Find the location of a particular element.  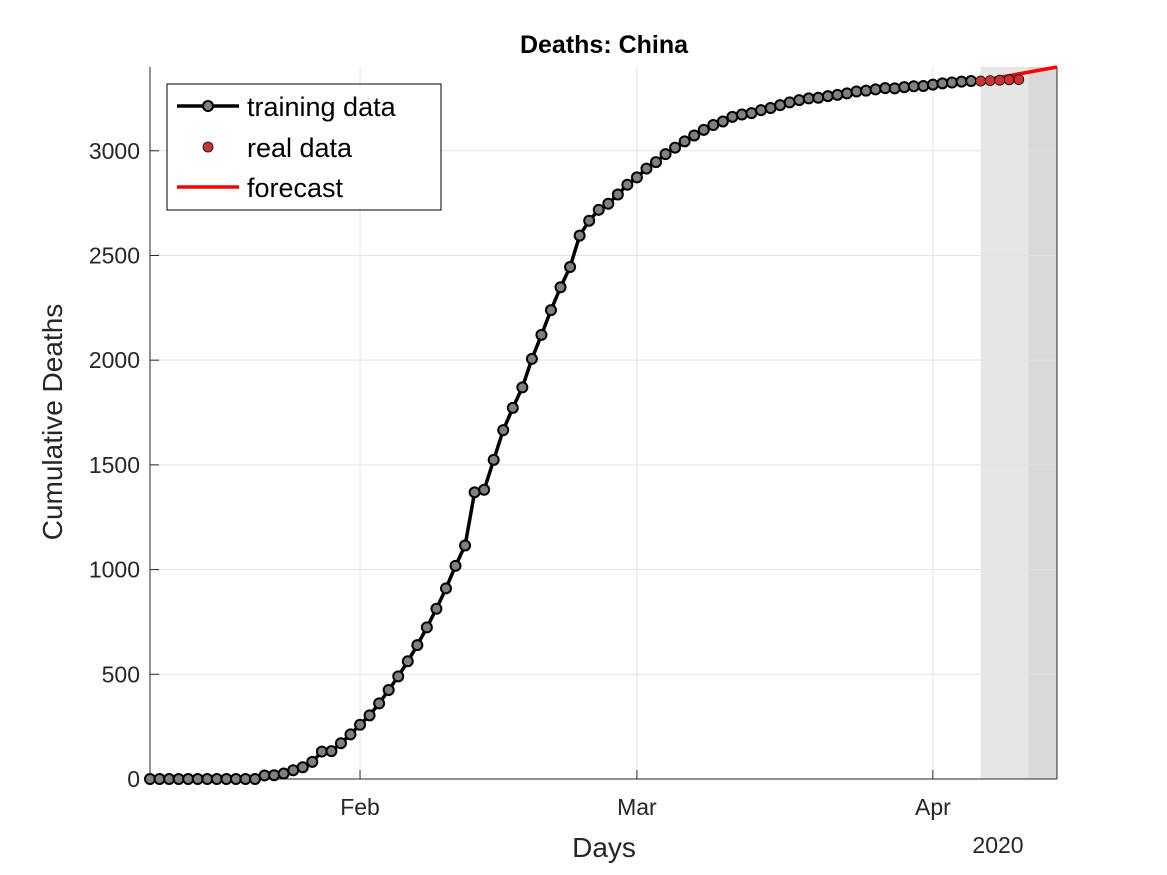

chart-title: Deaths: China is located at coordinates (604, 45).